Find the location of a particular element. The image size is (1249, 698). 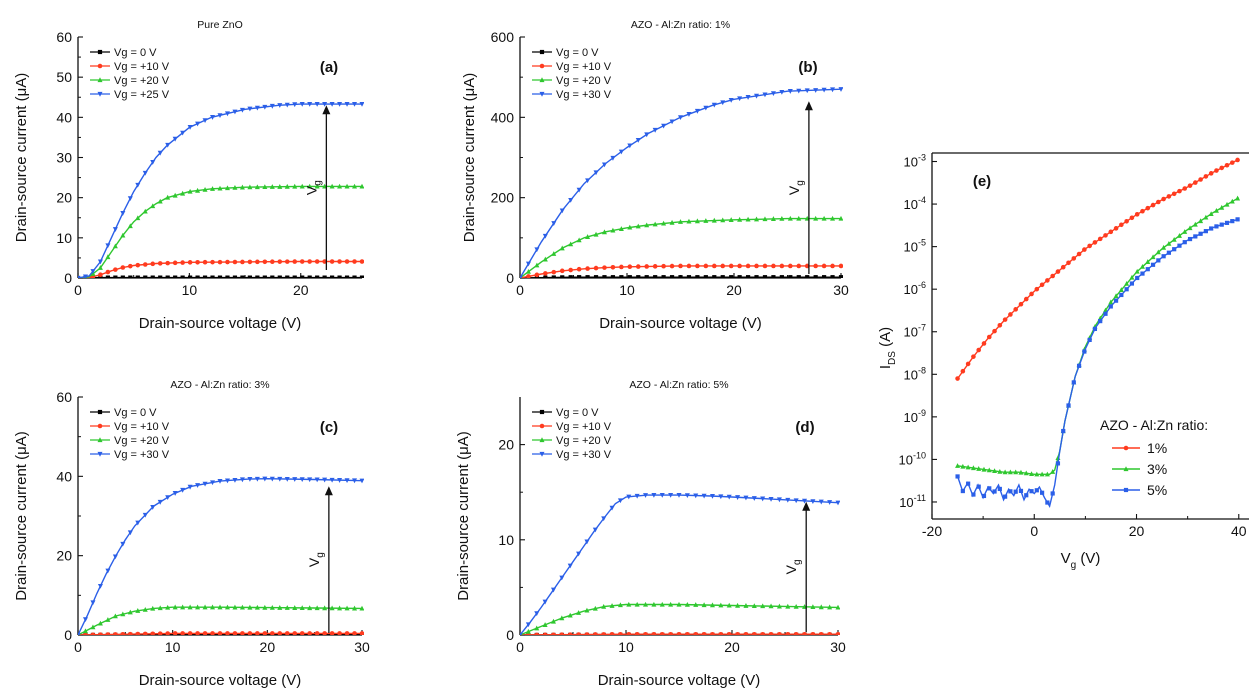

legend-item: Vg = +10 V is located at coordinates (572, 427).